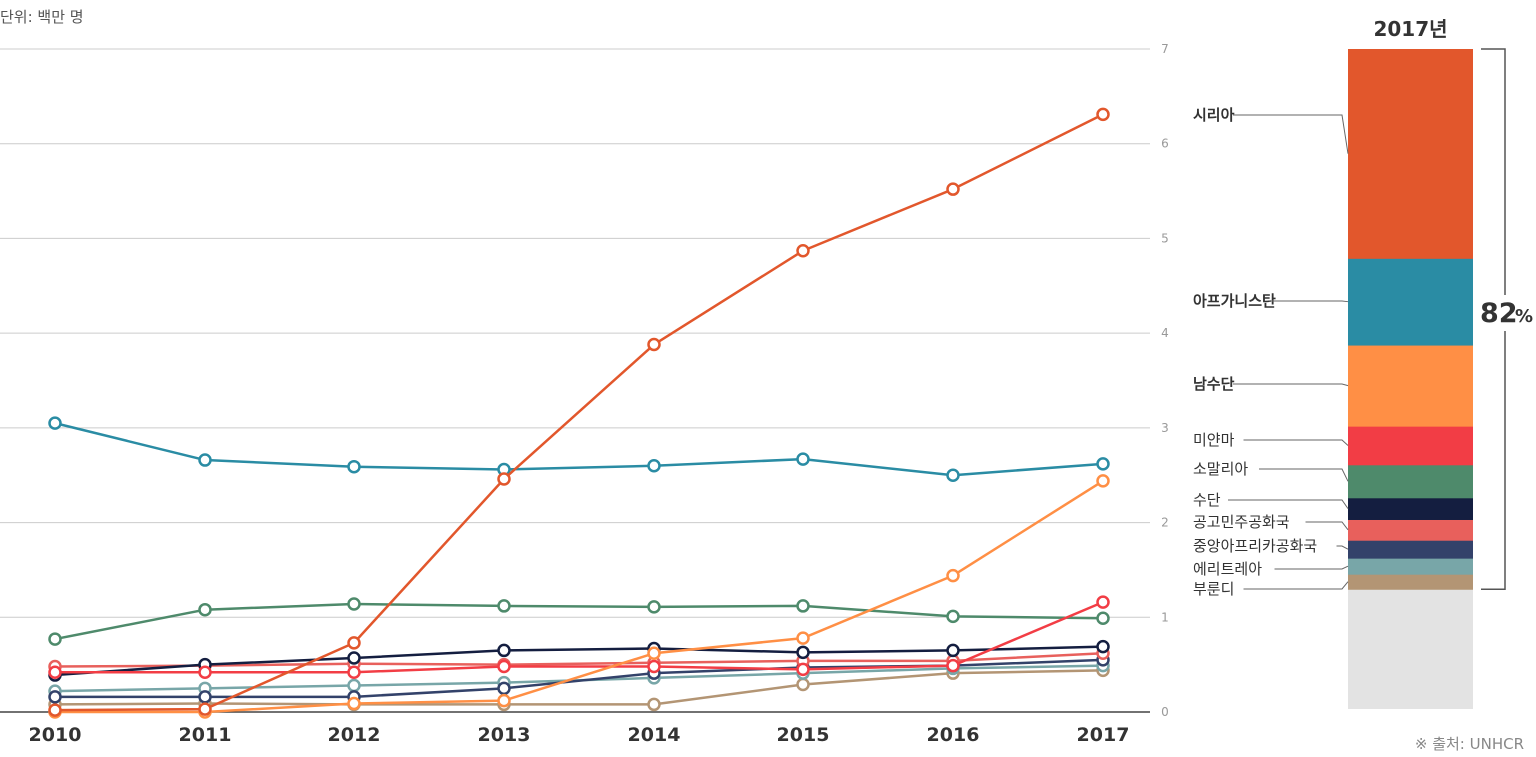  What do you see at coordinates (1214, 440) in the screenshot?
I see `bar-category-label: 미얀마` at bounding box center [1214, 440].